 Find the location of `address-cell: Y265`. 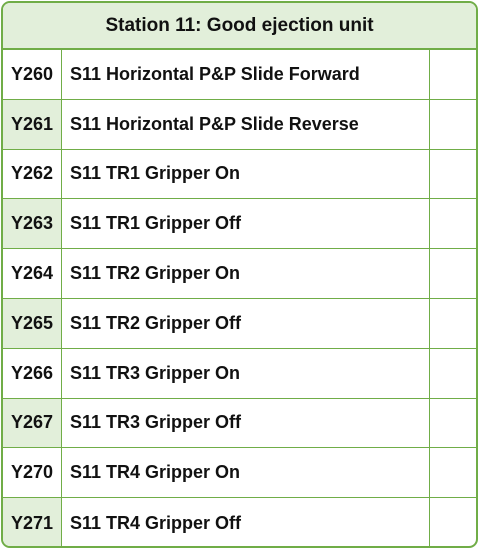

address-cell: Y265 is located at coordinates (32, 323).